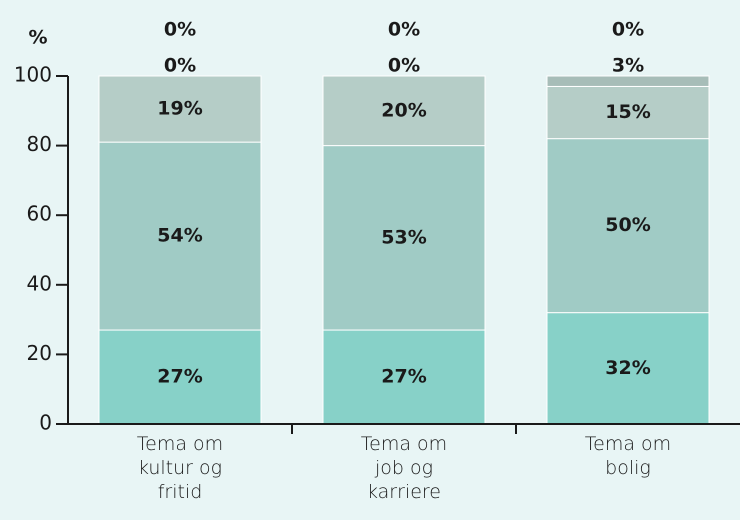 Image resolution: width=740 pixels, height=520 pixels. Describe the element at coordinates (39, 214) in the screenshot. I see `y-tick-label: 60` at that location.